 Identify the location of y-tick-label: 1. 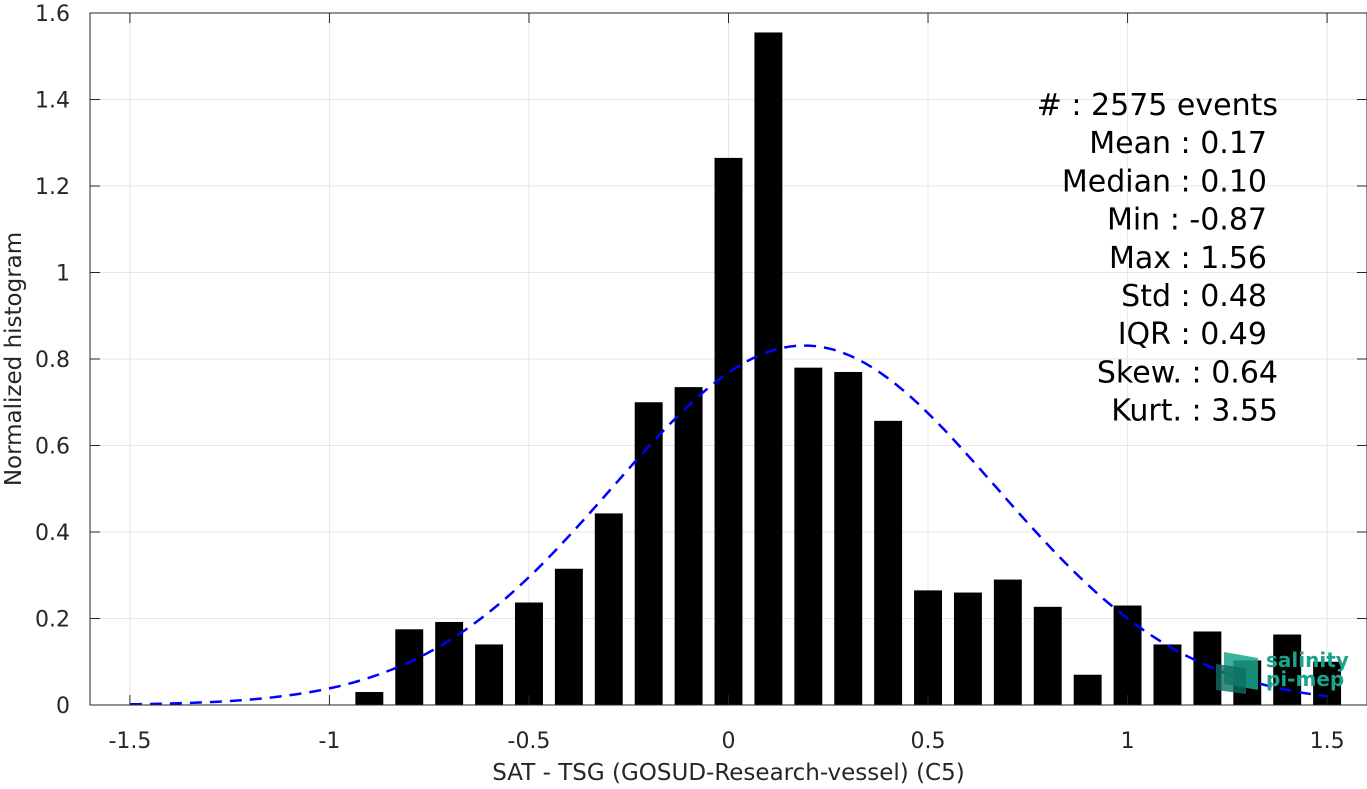
(63, 274).